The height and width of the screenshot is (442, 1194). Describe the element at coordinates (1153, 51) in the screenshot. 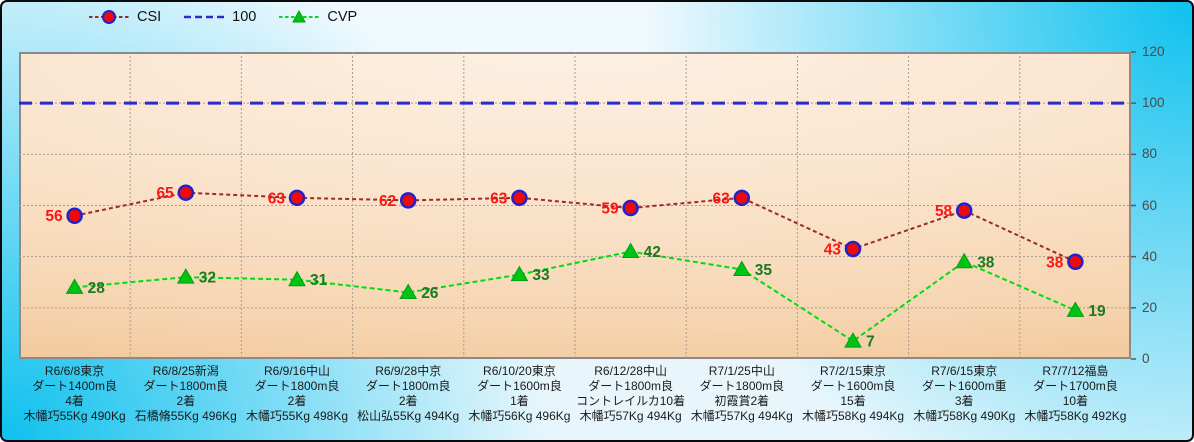

I see `y-axis-tick-label: 120` at that location.